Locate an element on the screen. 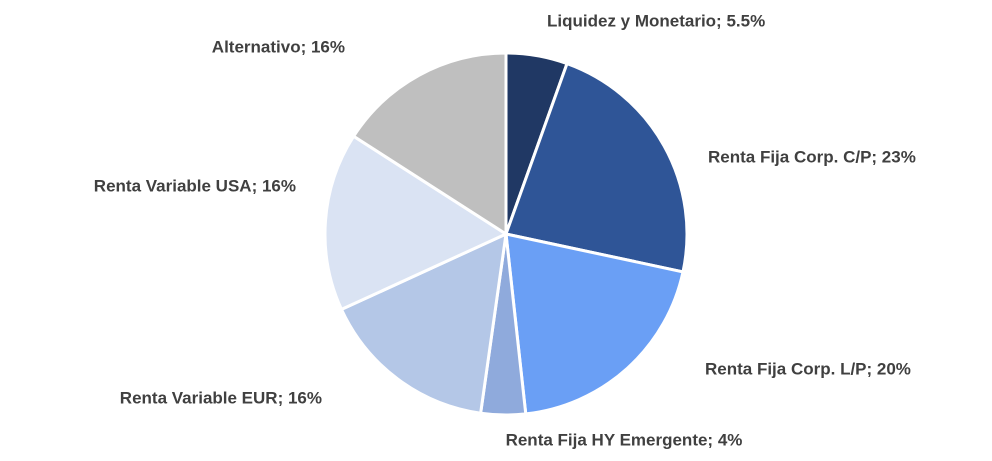 This screenshot has height=461, width=992. data-label: Renta Fija HY Emergente; 4% is located at coordinates (624, 439).